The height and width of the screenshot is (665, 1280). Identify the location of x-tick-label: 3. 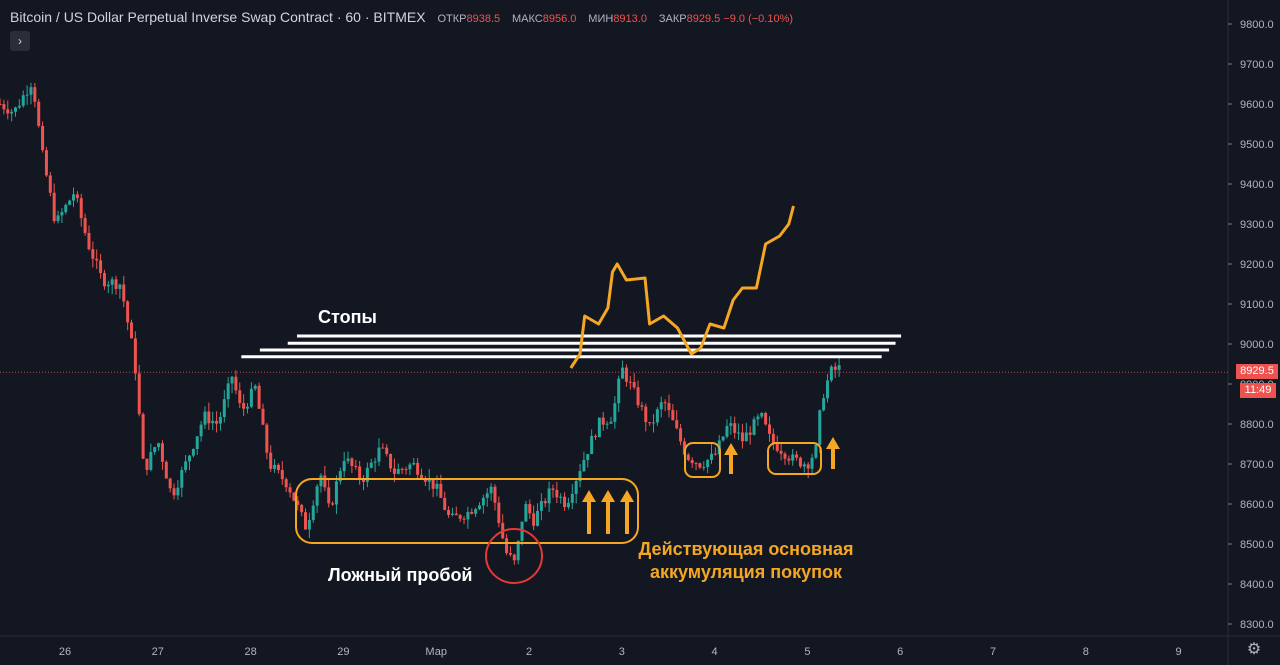
(622, 652).